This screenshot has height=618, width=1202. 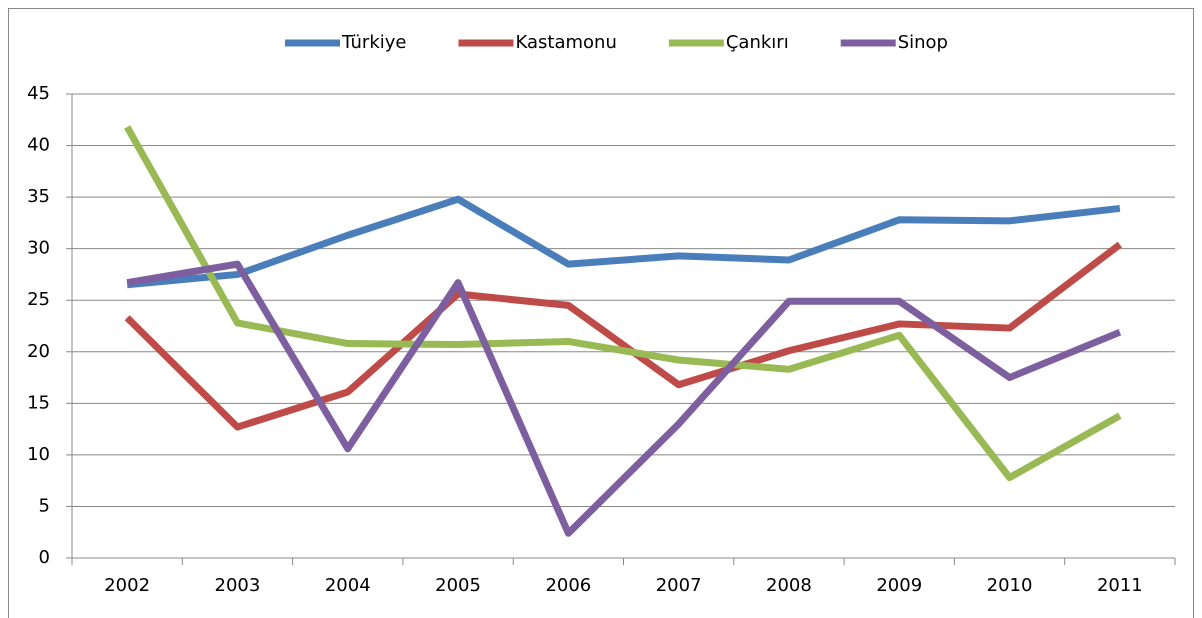 I want to click on x-tick-label: 2011, so click(x=1120, y=585).